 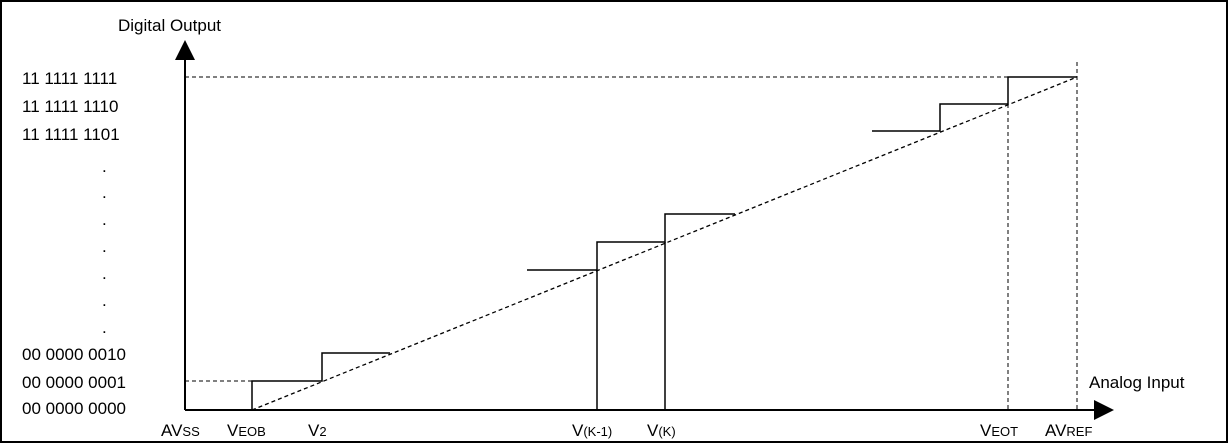 I want to click on x-label-veob: VEOB, so click(x=246, y=430).